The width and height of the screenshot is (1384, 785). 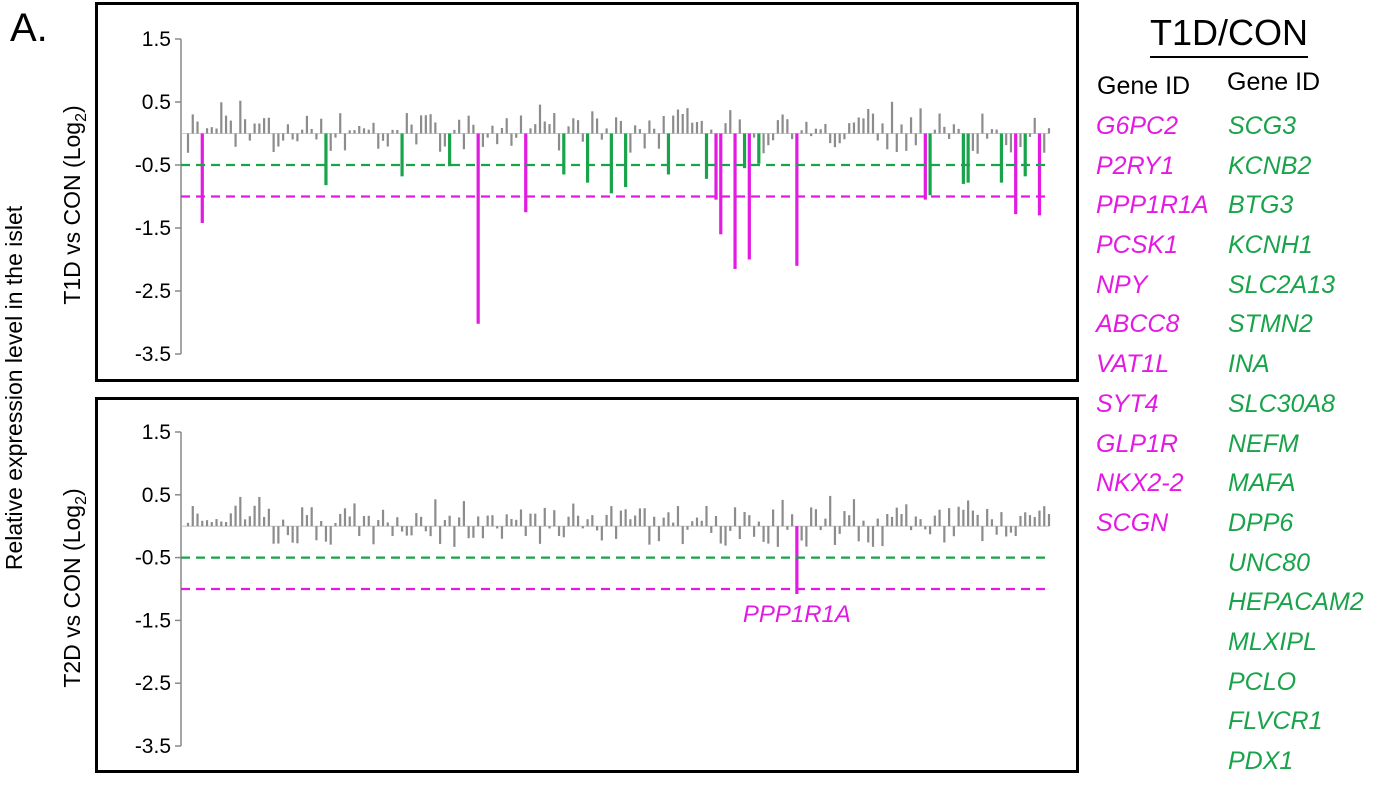 I want to click on legend-gene: PCLO, so click(x=1262, y=681).